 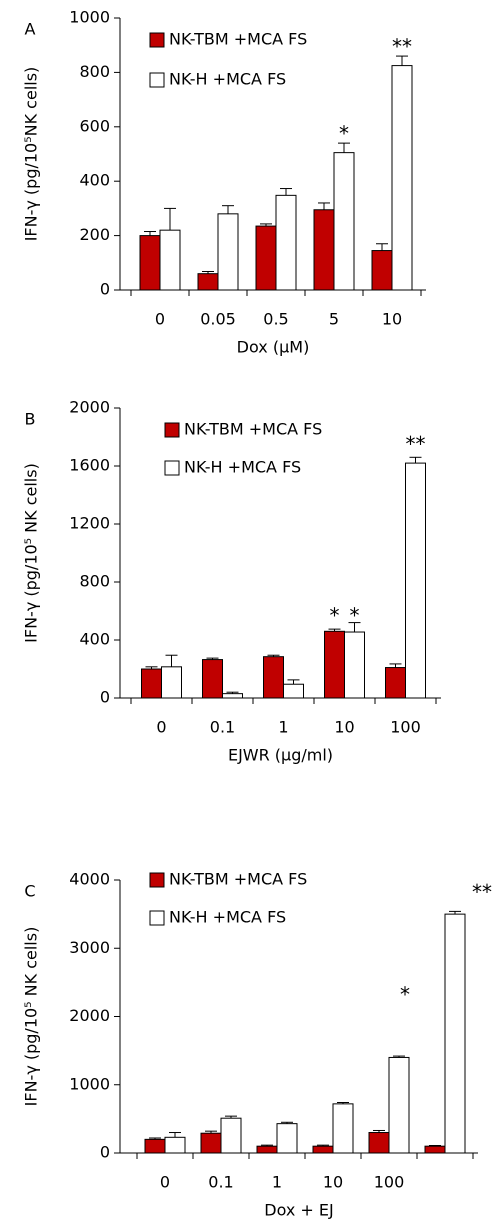 I want to click on y-tick-label: 3000, so click(x=89, y=947).